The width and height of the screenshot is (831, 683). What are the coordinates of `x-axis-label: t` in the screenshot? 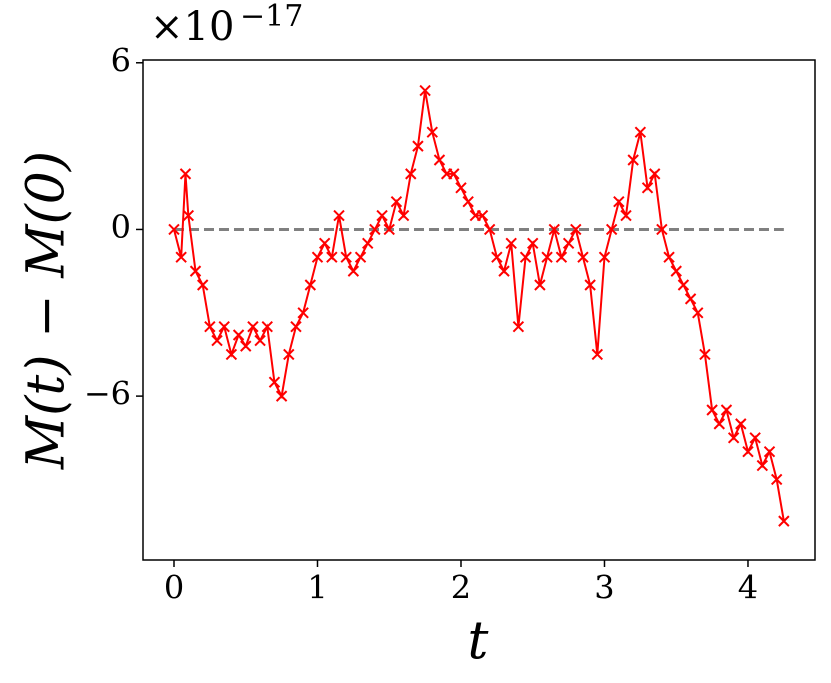 It's located at (478, 642).